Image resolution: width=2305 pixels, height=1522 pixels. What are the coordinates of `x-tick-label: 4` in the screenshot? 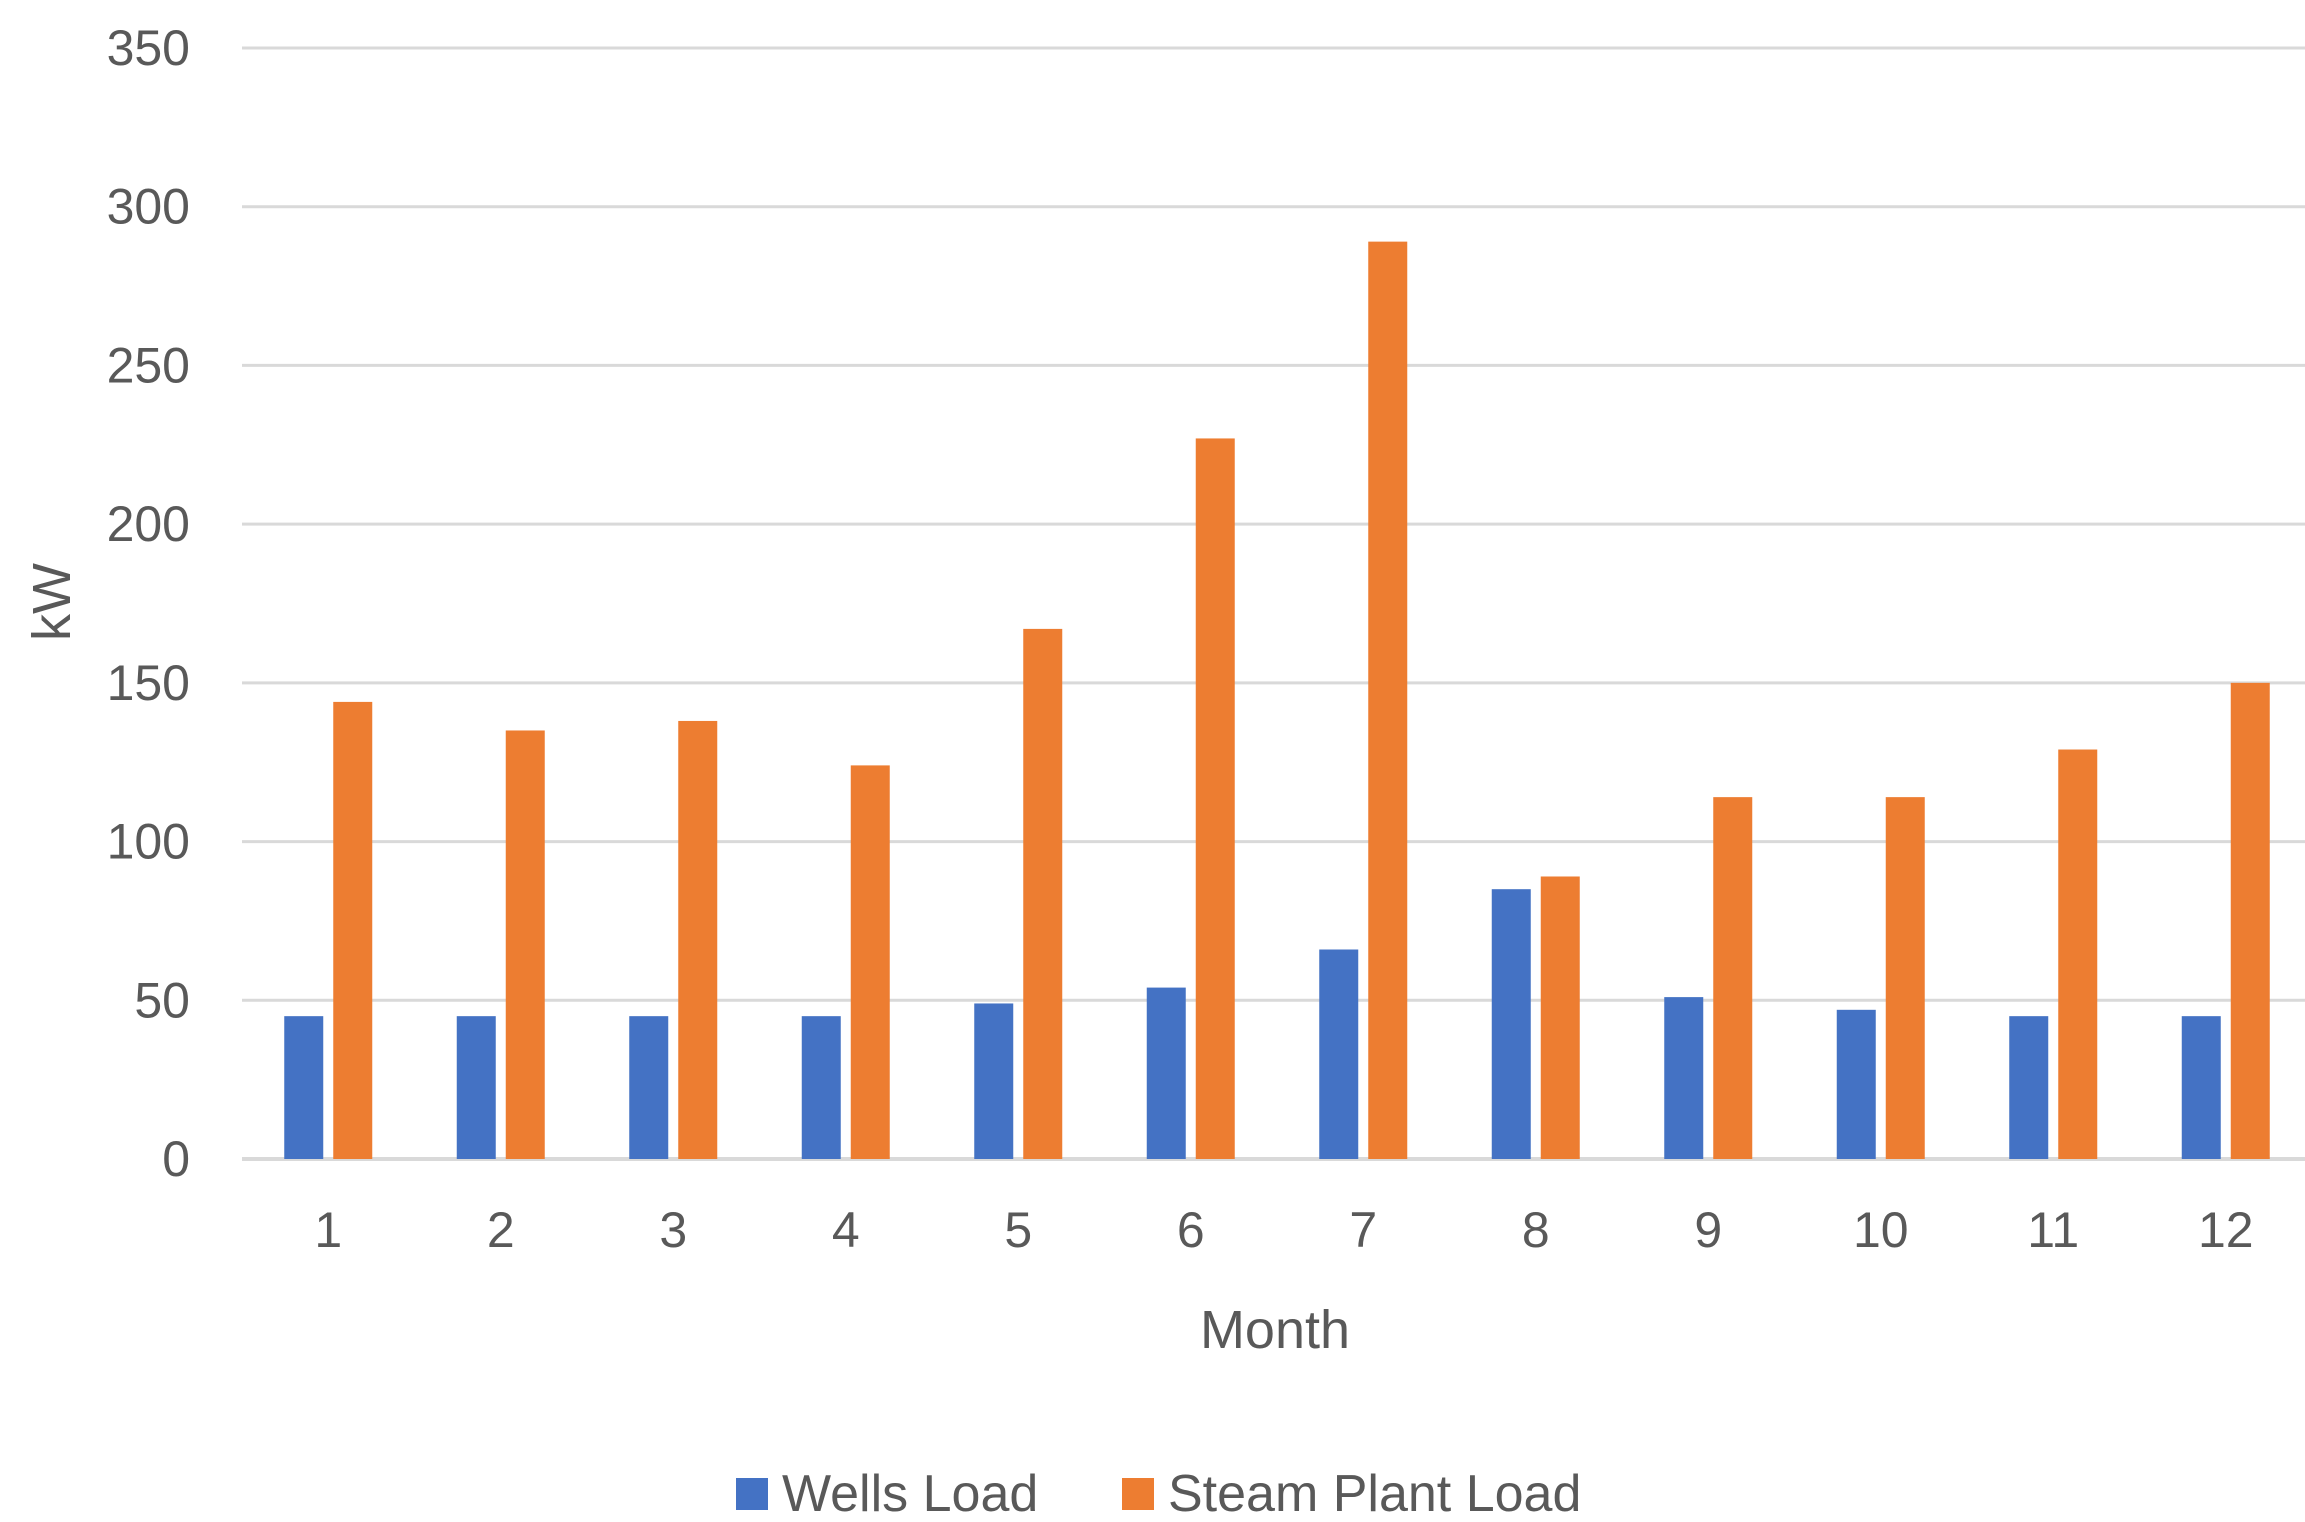 It's located at (846, 1230).